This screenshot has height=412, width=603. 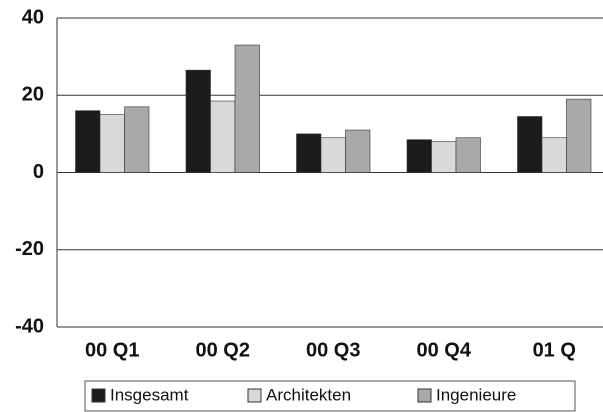 I want to click on y-tick-label: -40, so click(x=29, y=326).